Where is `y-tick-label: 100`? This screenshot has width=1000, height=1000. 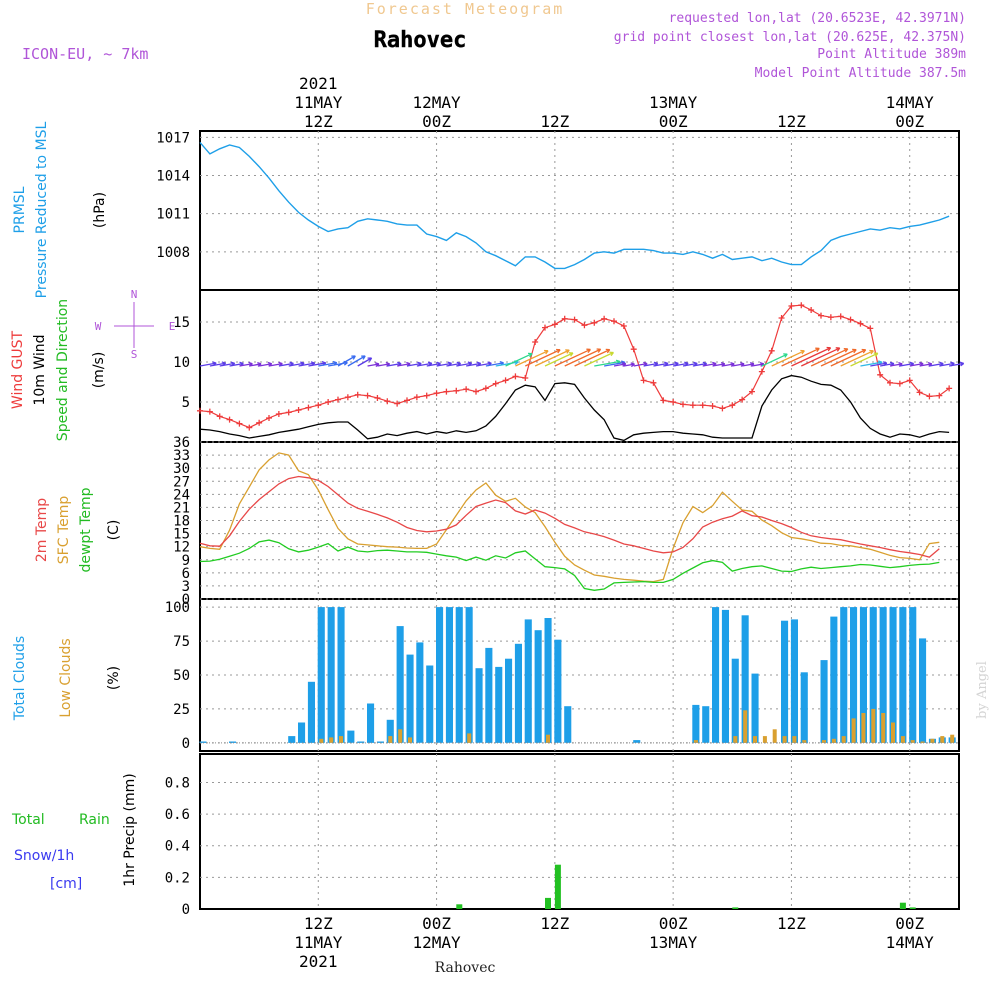
y-tick-label: 100 is located at coordinates (177, 608).